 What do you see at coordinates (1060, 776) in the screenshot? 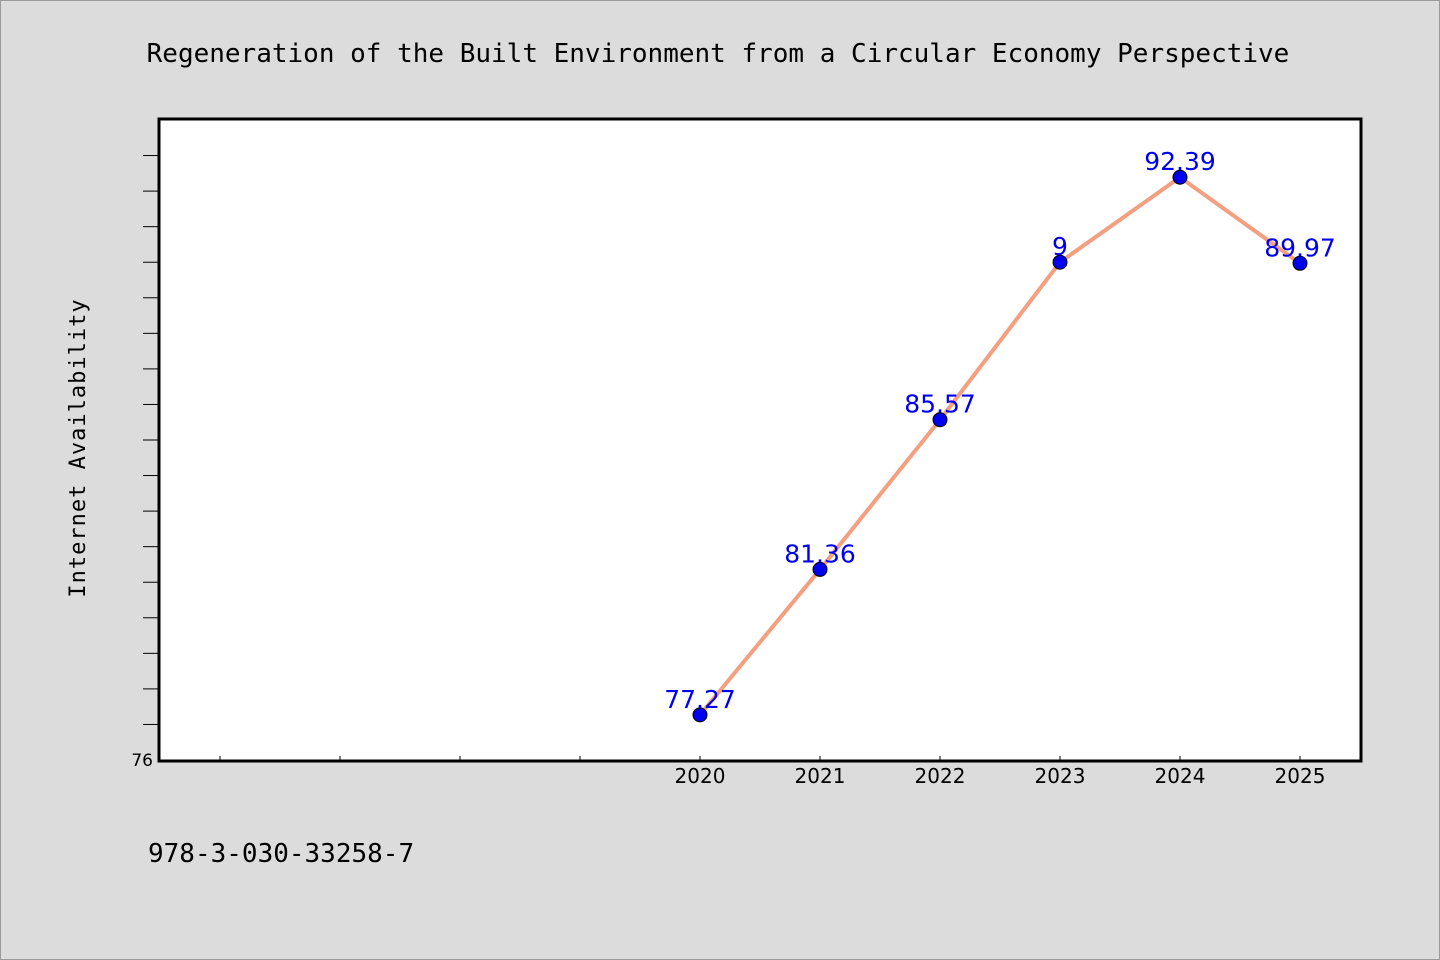
I see `x-tick-label: 2023` at bounding box center [1060, 776].